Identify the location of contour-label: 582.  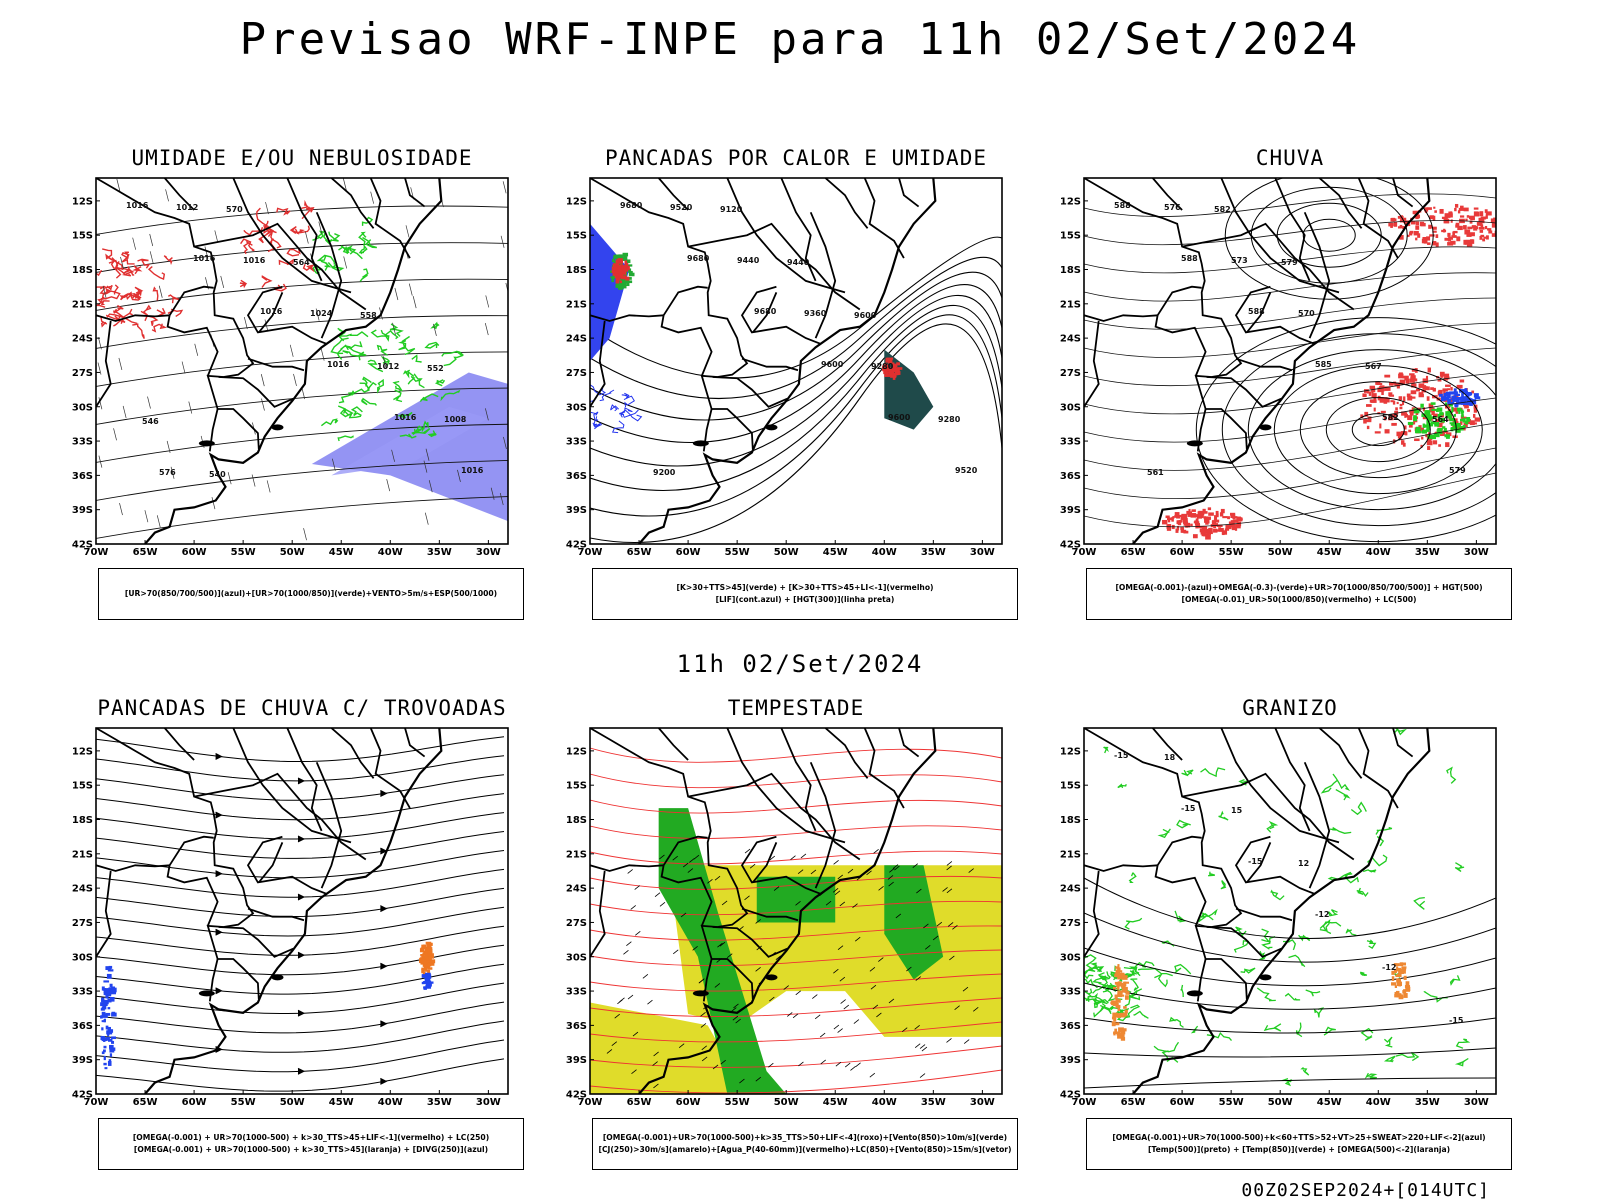
(1222, 209).